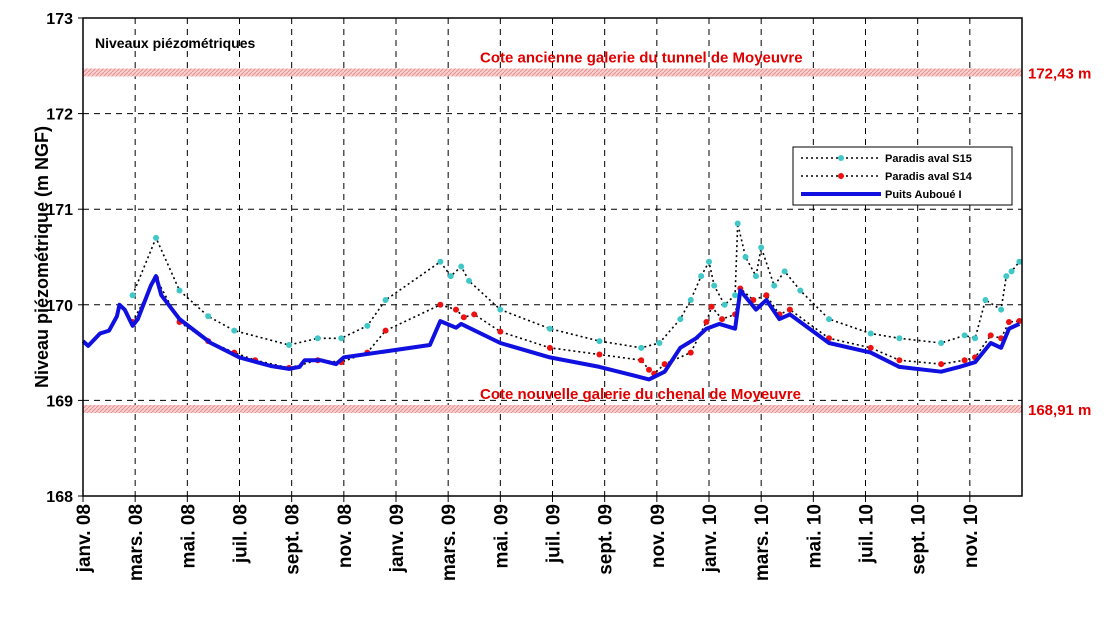  What do you see at coordinates (59, 497) in the screenshot?
I see `y-tick-label: 168` at bounding box center [59, 497].